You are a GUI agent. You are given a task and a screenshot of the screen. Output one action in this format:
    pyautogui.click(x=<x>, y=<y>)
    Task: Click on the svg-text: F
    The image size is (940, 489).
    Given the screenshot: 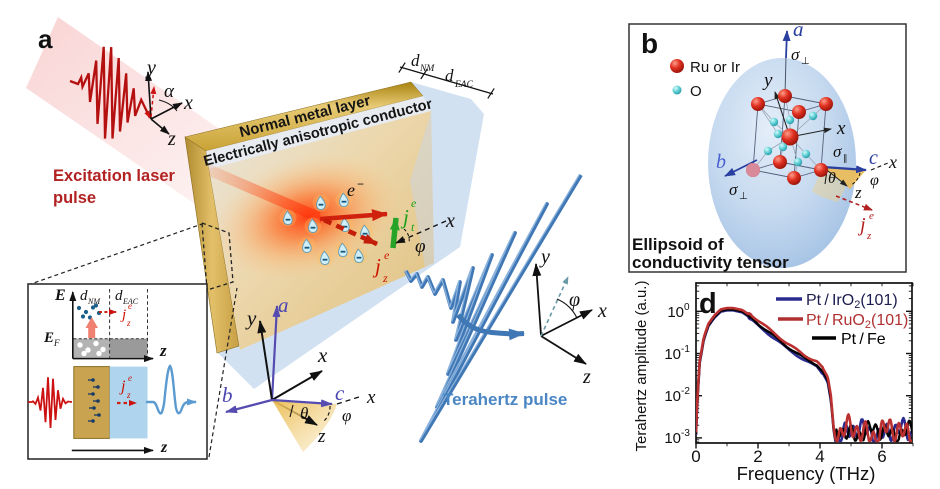 What is the action you would take?
    pyautogui.click(x=56, y=343)
    